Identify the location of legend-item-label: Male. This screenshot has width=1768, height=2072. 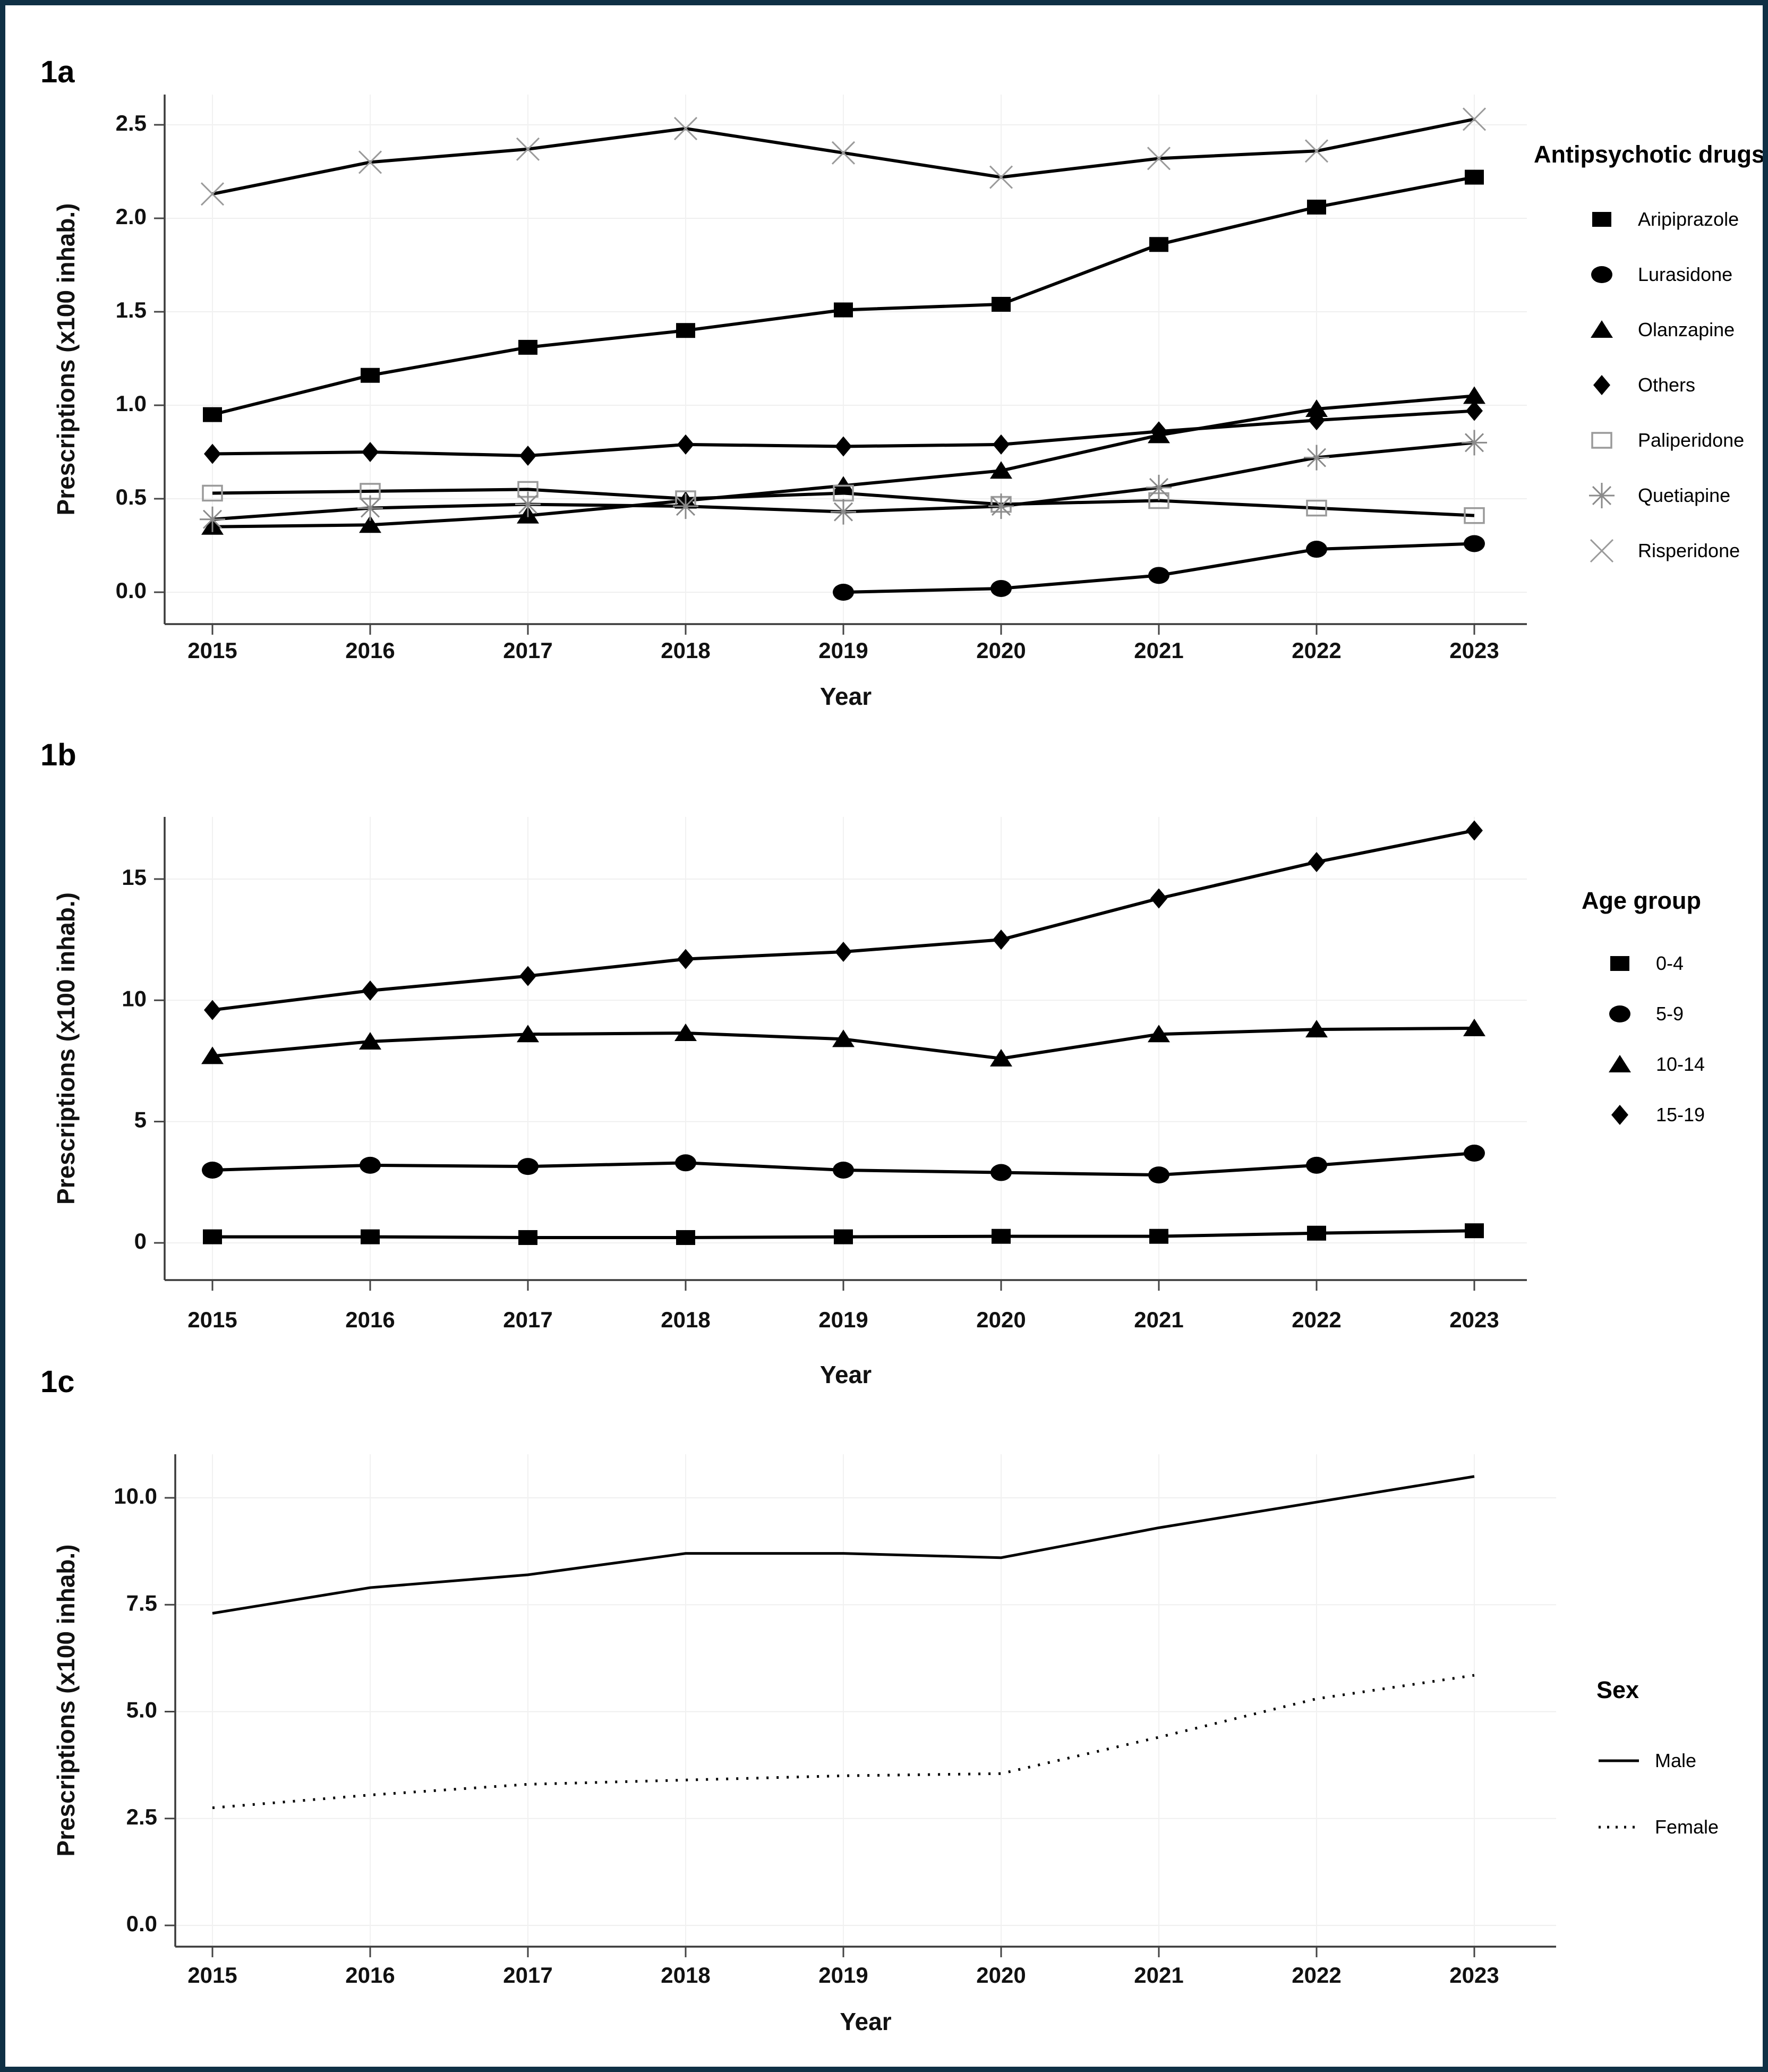
(1676, 1760).